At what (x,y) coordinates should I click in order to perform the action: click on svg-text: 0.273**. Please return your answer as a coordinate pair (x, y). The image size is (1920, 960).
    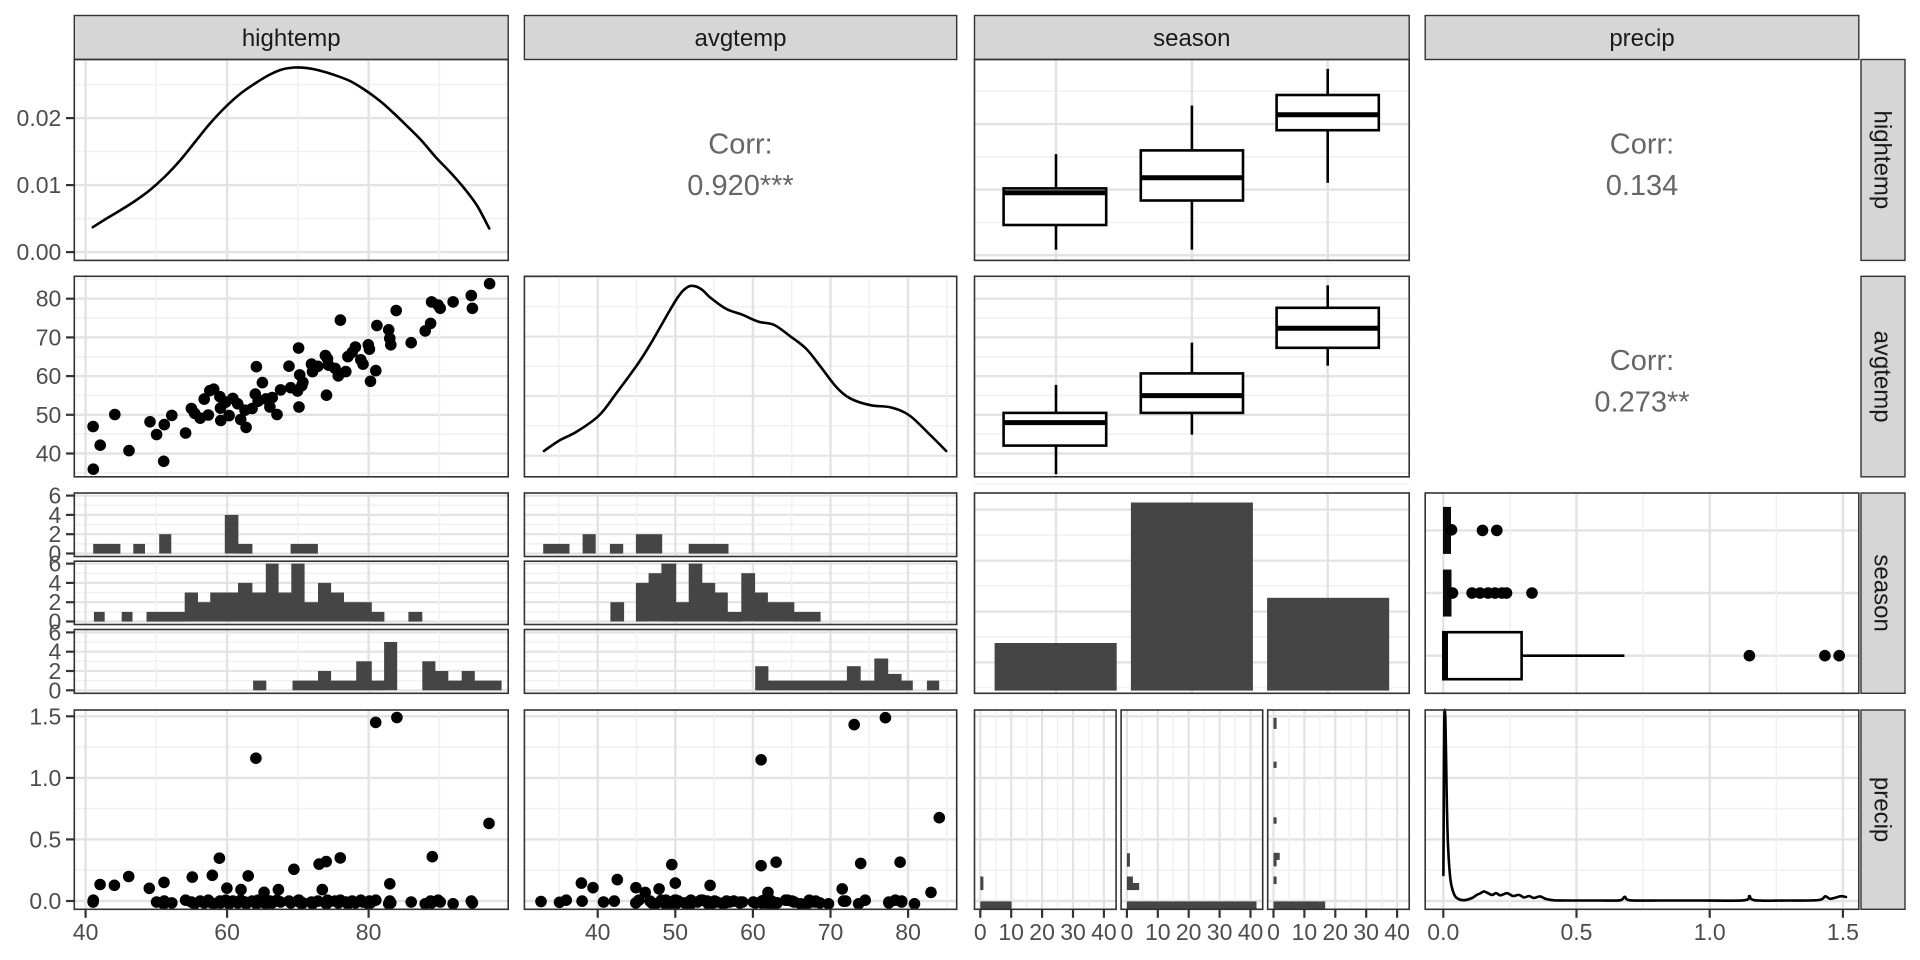
    Looking at the image, I should click on (1641, 403).